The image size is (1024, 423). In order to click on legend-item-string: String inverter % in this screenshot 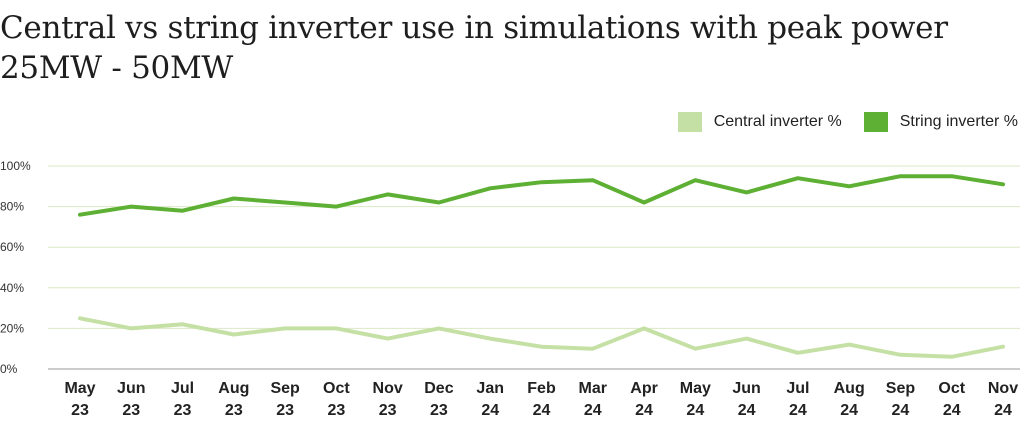, I will do `click(940, 122)`.